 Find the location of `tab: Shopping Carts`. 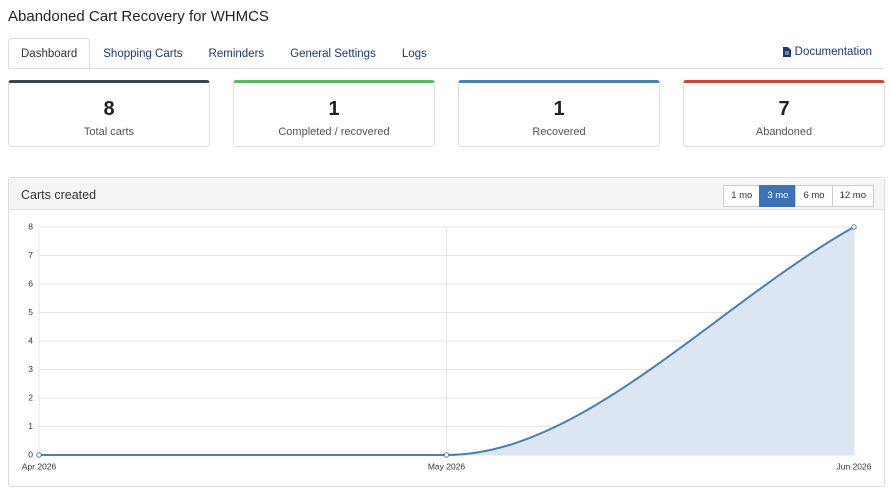

tab: Shopping Carts is located at coordinates (143, 54).